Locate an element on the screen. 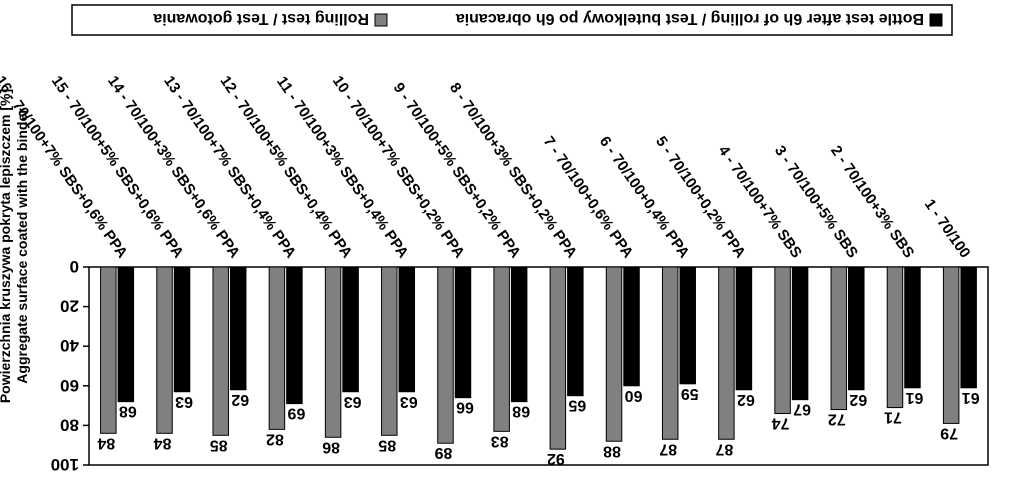 The image size is (1024, 487). y-axis: 0 20 40 60 80 100 is located at coordinates (70, 365).